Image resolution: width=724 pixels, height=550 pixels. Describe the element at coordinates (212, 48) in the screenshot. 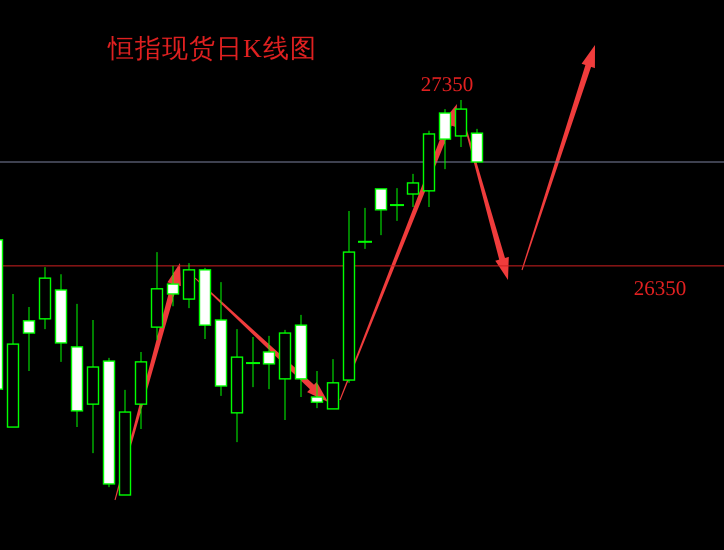

I see `chart-title: 恒指现货日K线图` at that location.